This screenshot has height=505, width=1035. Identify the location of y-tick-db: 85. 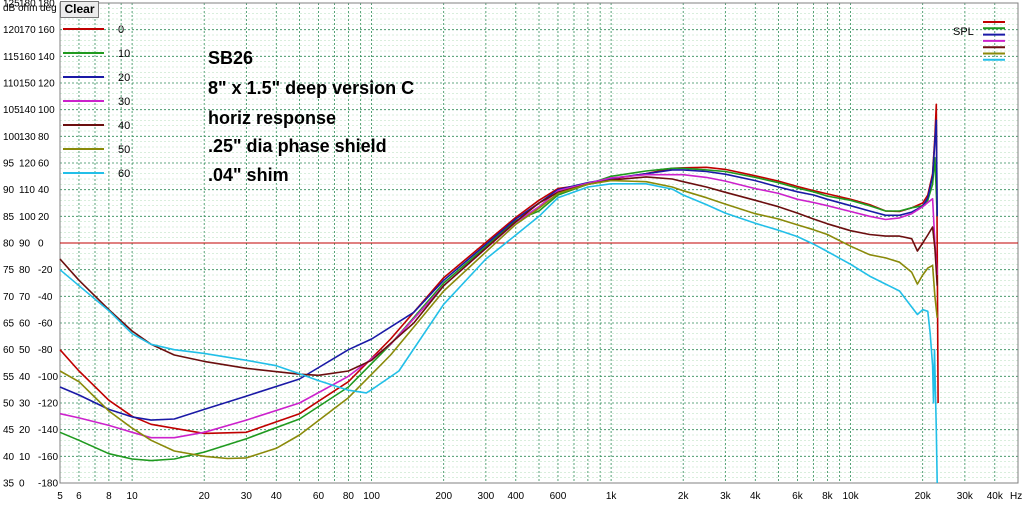
(9, 217).